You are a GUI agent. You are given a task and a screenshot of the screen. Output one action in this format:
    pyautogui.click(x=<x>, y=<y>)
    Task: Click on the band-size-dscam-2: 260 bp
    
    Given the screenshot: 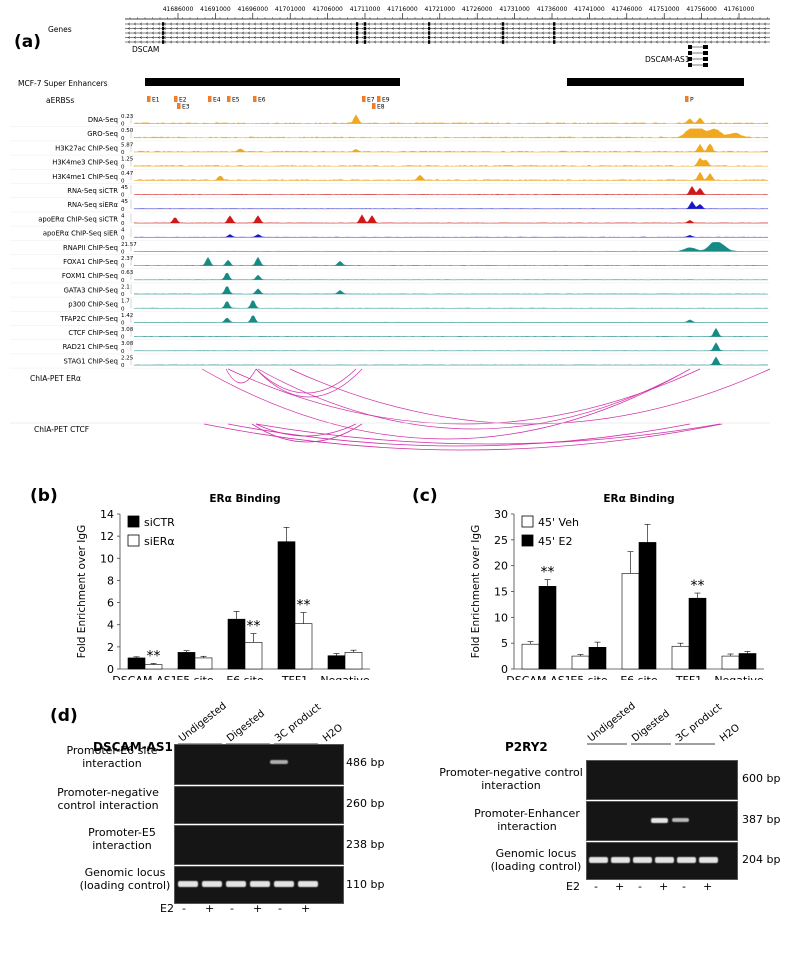 What is the action you would take?
    pyautogui.click(x=365, y=803)
    